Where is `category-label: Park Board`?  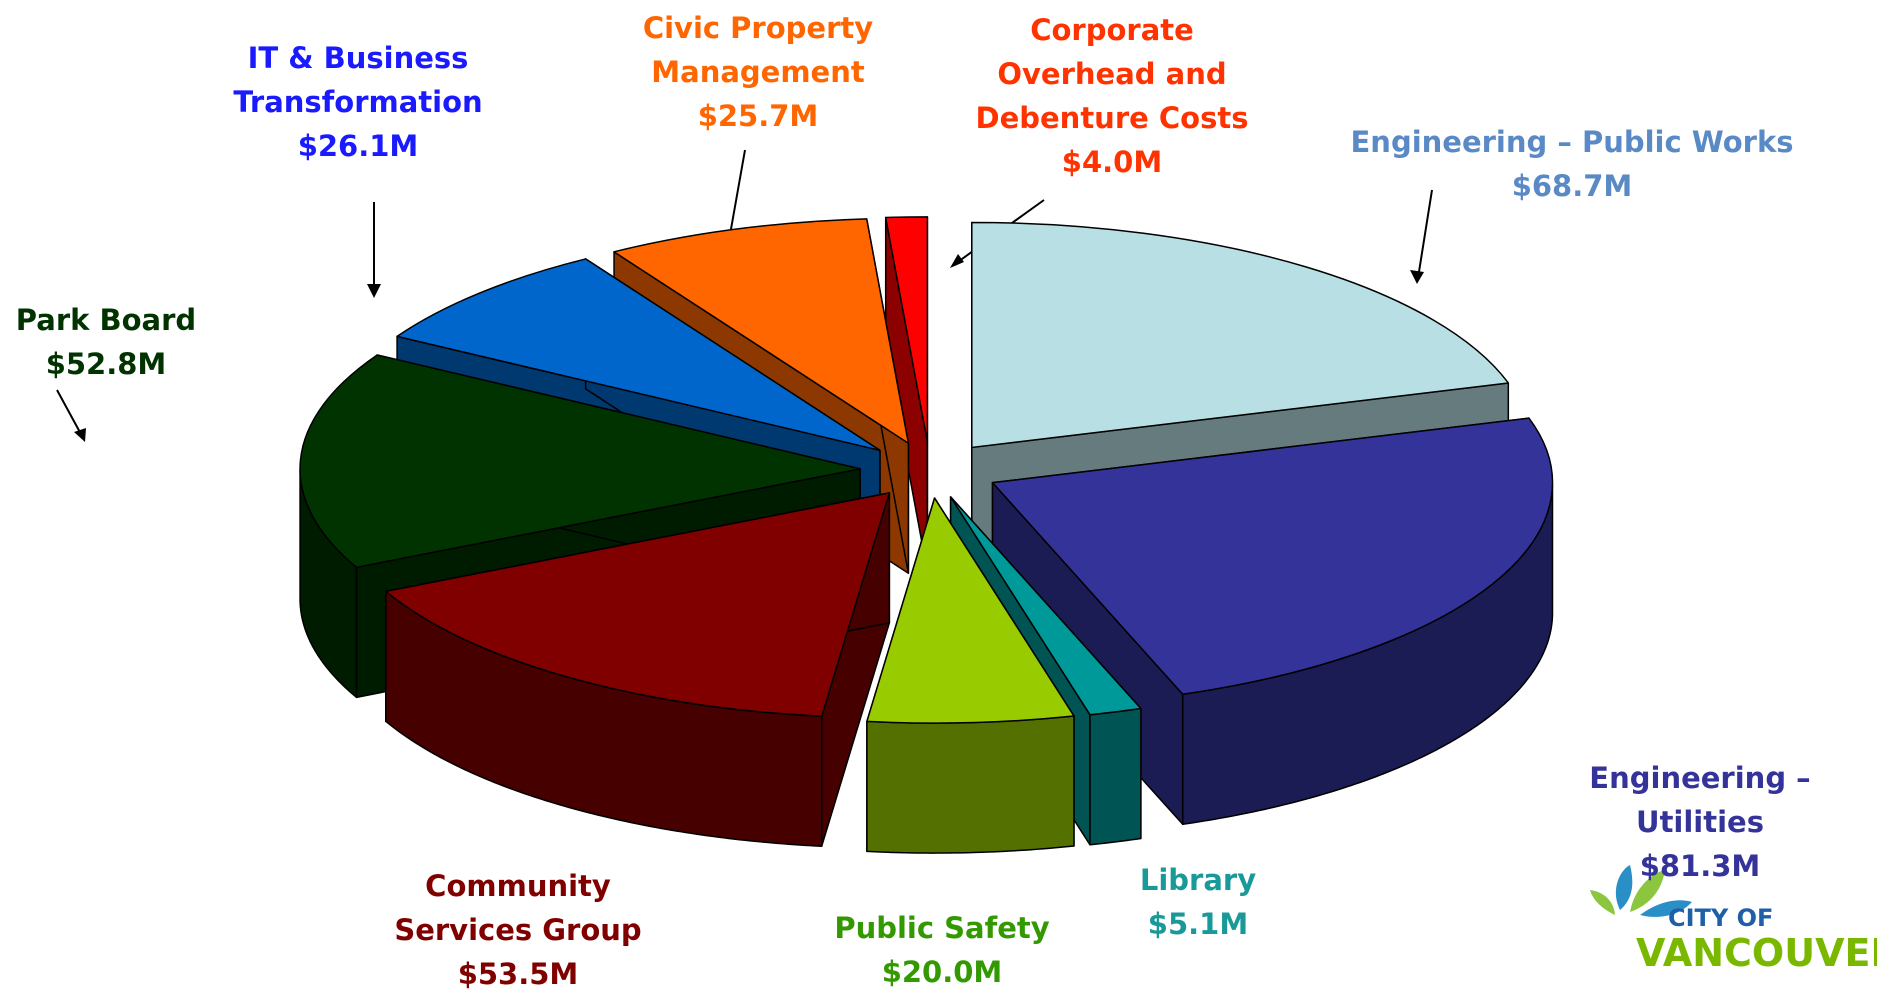 category-label: Park Board is located at coordinates (106, 320).